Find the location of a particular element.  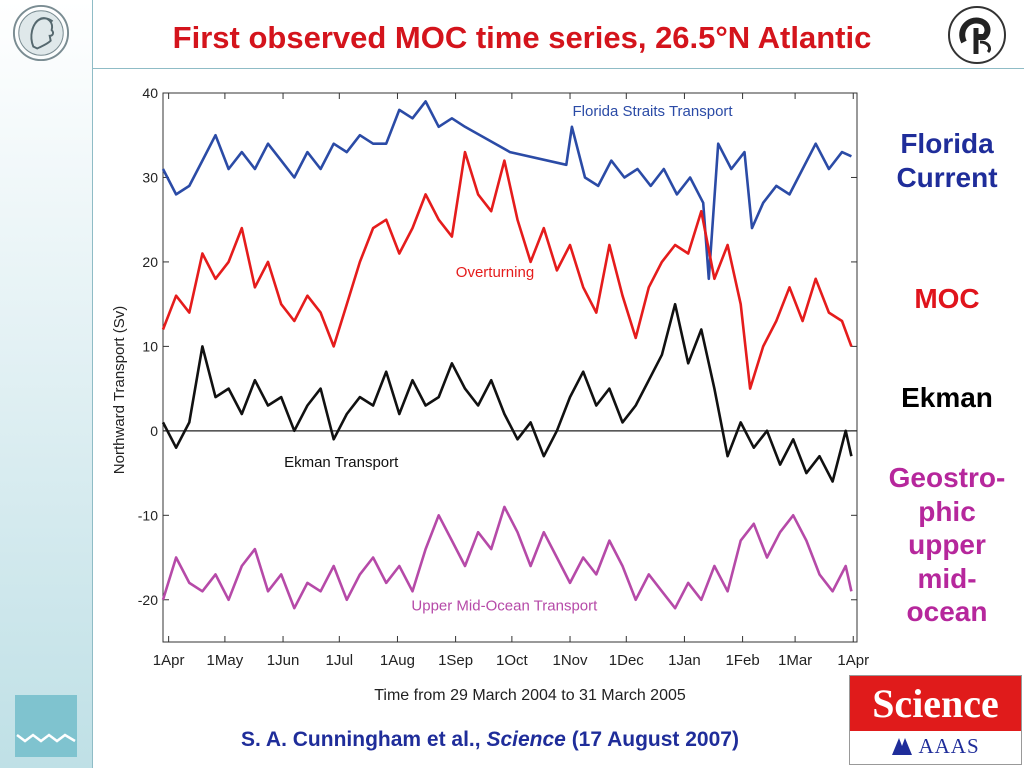

geostrophic-label-line-5: ocean is located at coordinates (947, 612).